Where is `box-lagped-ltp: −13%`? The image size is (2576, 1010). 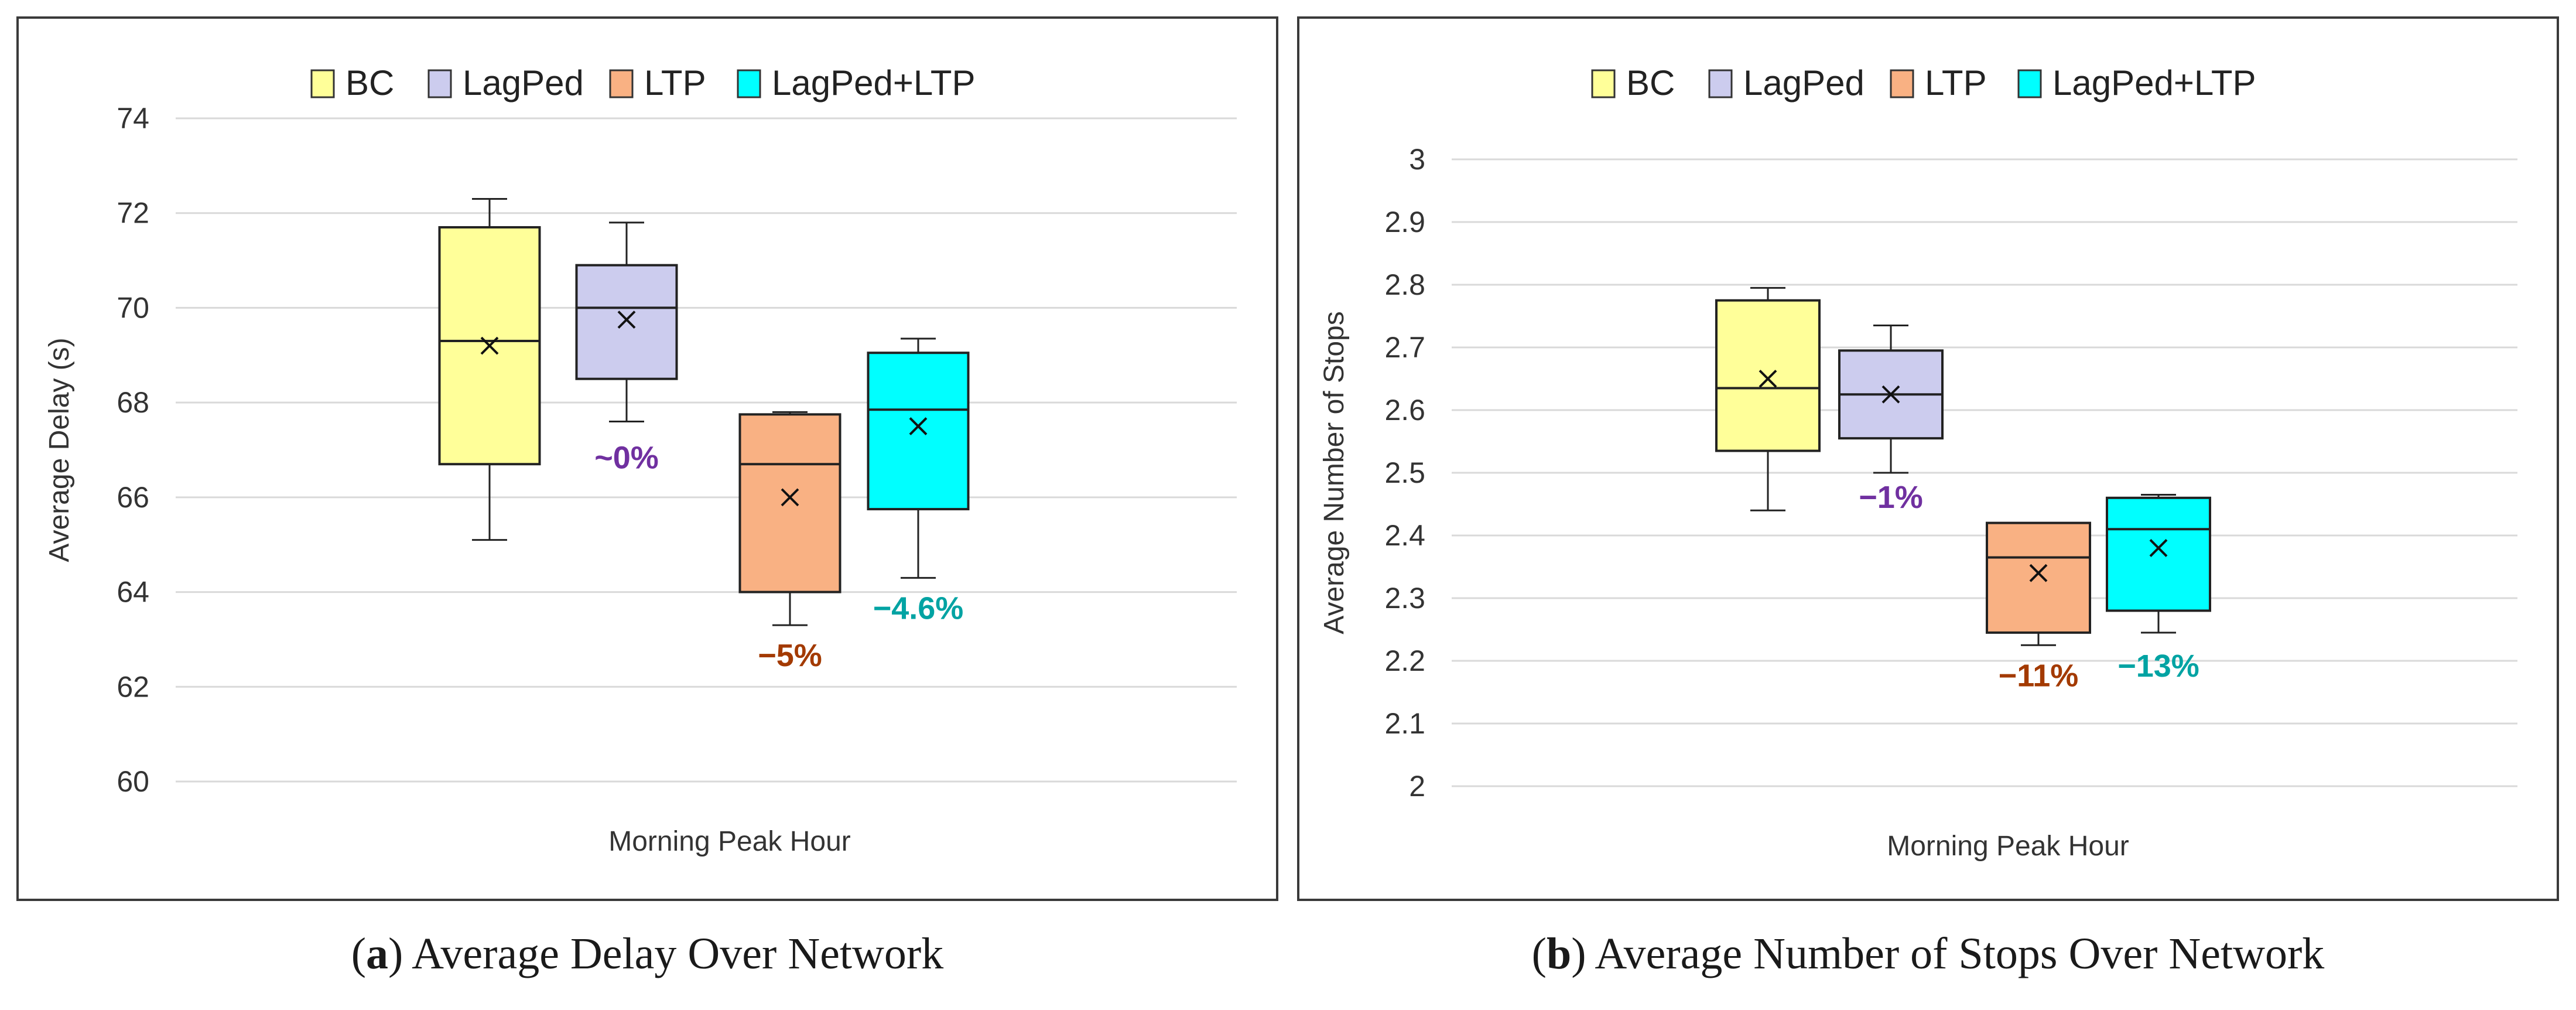 box-lagped-ltp: −13% is located at coordinates (2158, 588).